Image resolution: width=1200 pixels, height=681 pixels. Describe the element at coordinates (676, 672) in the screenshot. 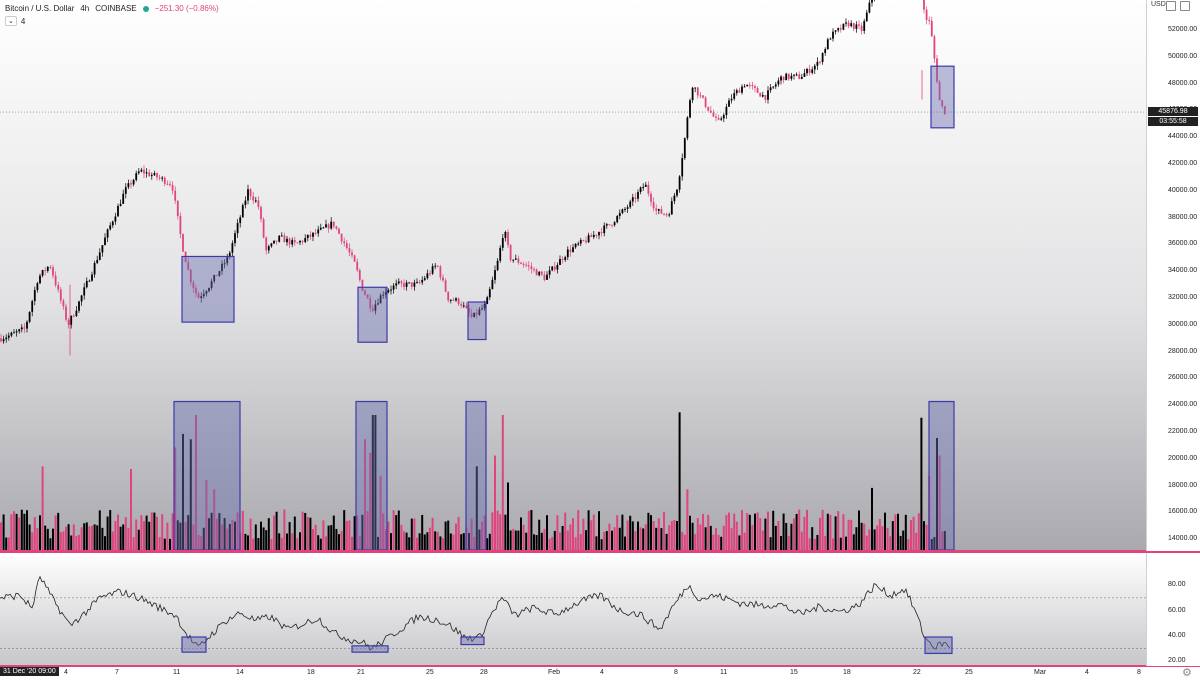

I see `time-tick-label: 8` at that location.